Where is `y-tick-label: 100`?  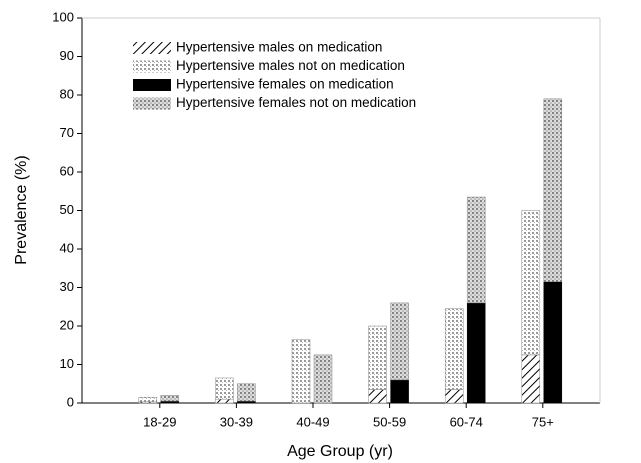 y-tick-label: 100 is located at coordinates (63, 16).